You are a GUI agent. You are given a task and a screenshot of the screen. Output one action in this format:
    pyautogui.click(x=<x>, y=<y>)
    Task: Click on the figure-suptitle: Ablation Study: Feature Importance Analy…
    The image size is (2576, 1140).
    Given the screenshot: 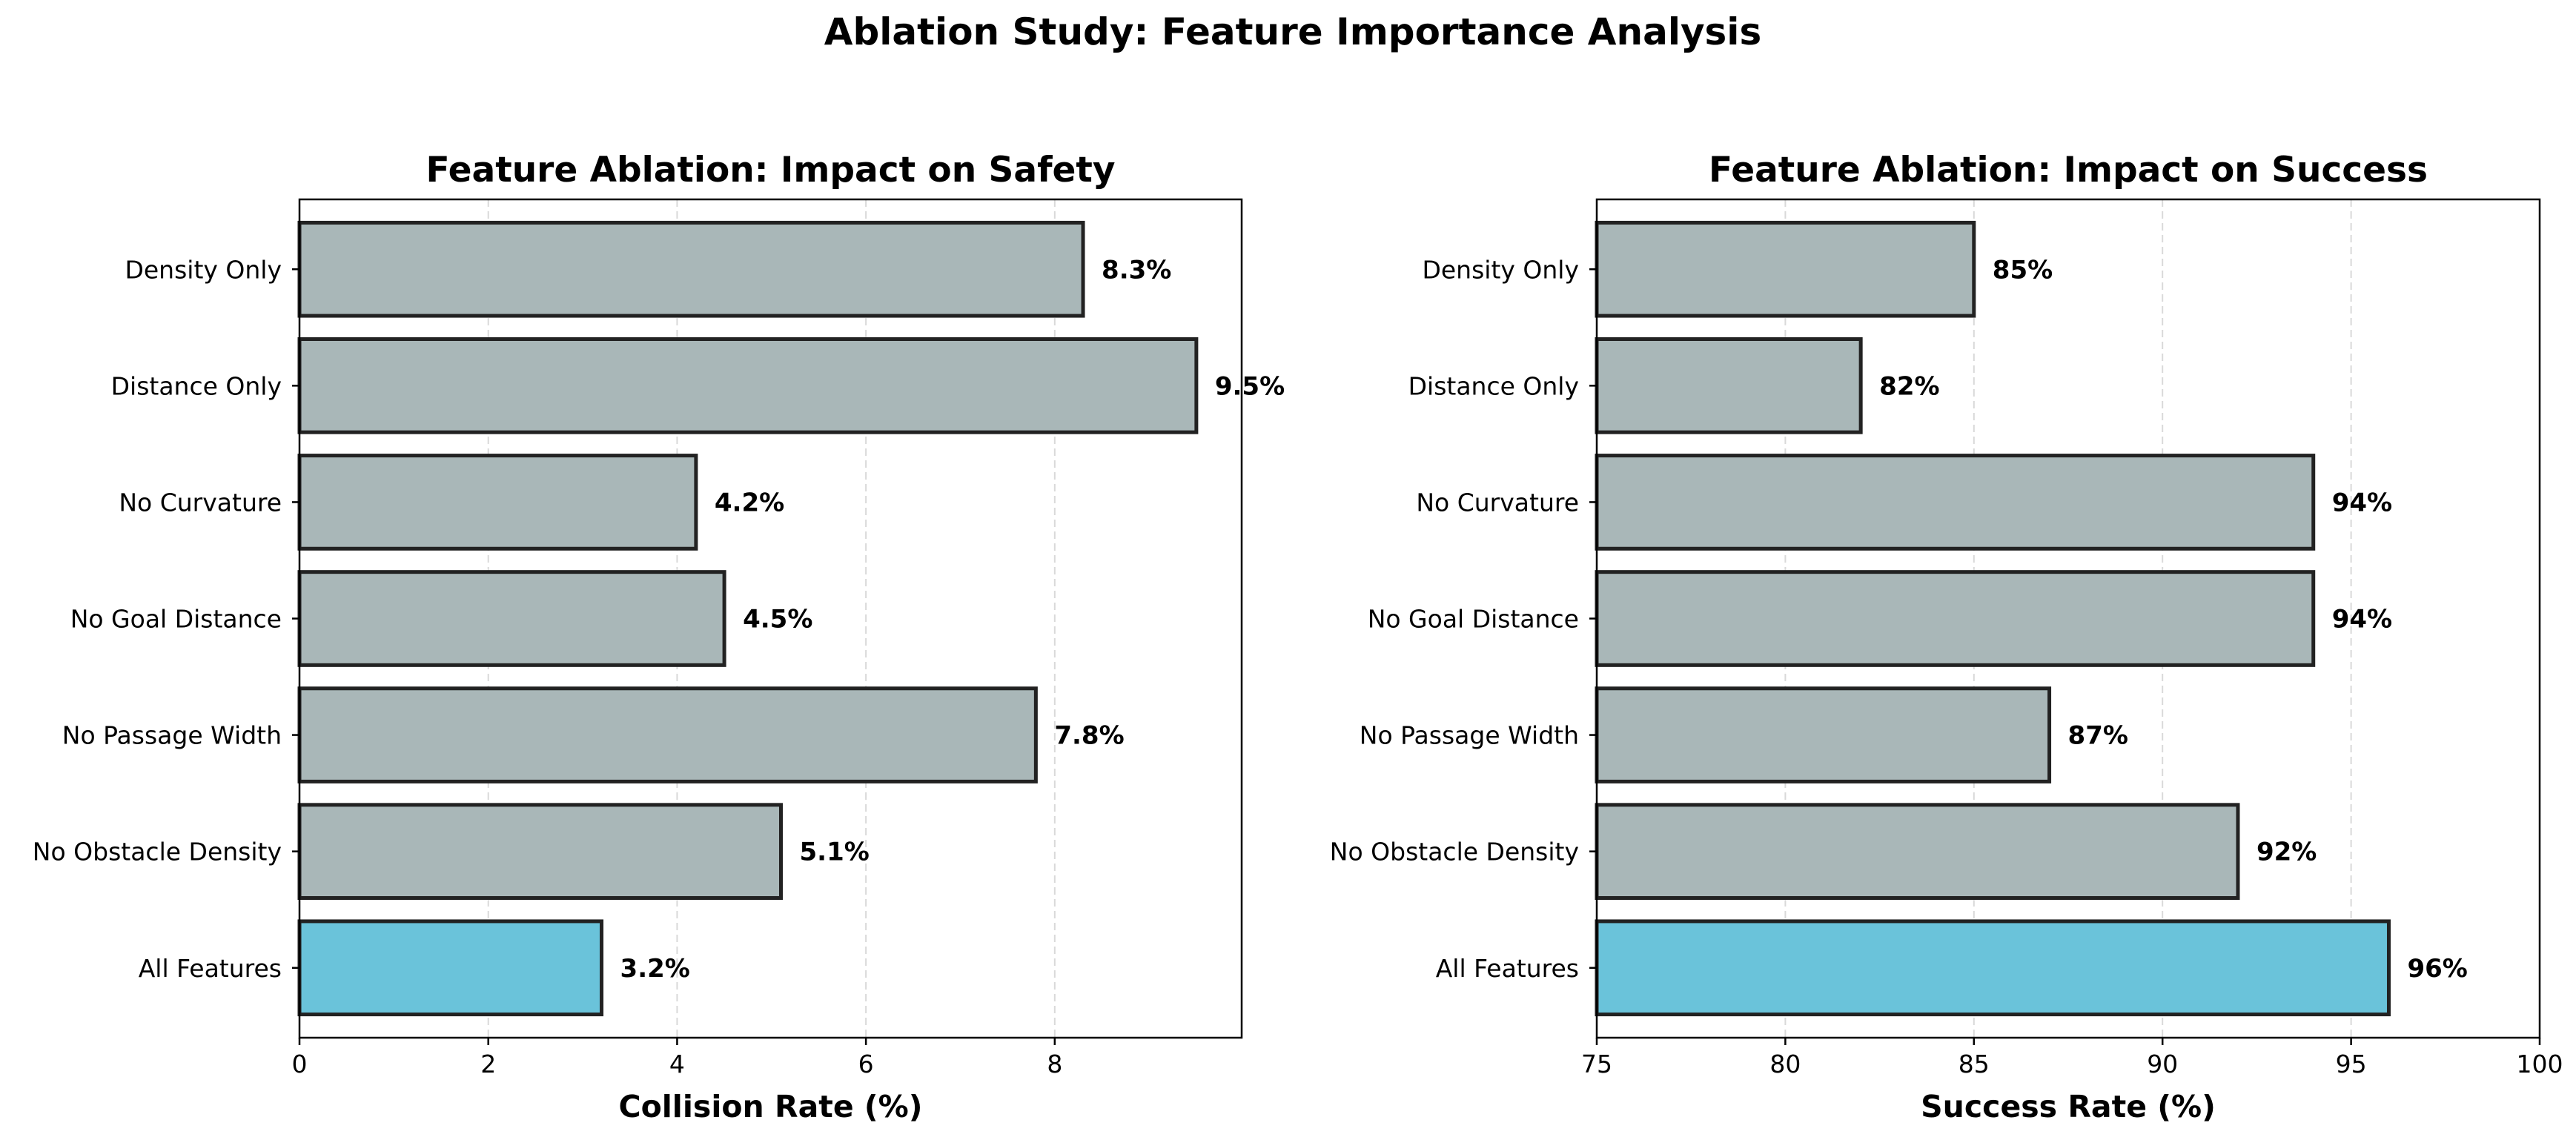 What is the action you would take?
    pyautogui.click(x=1292, y=31)
    